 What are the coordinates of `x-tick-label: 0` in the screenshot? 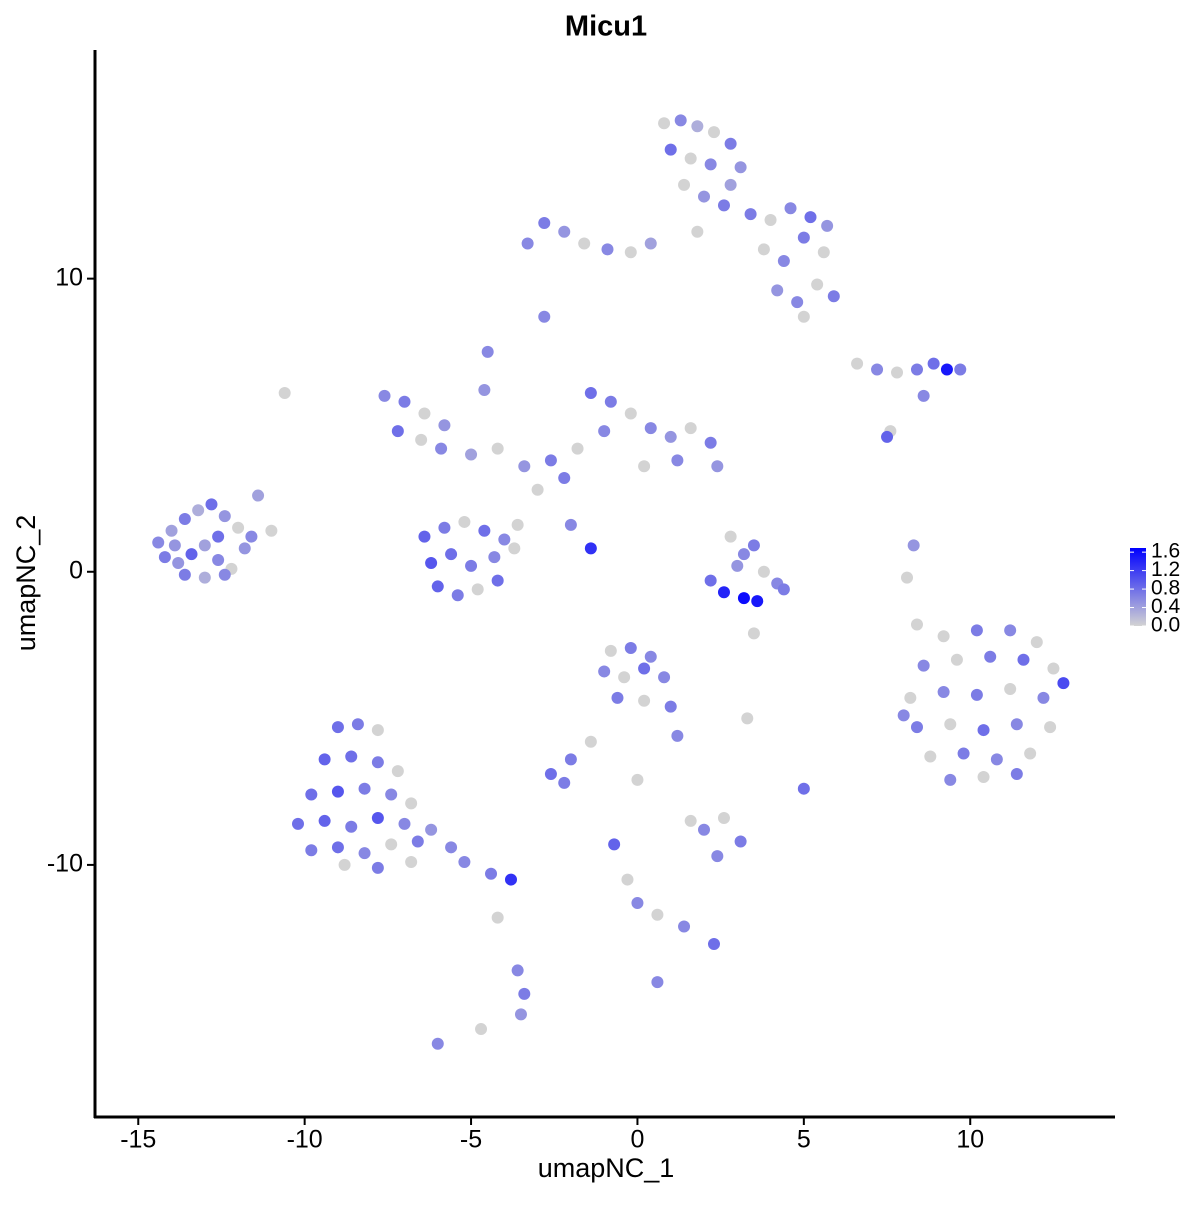 It's located at (637, 1140).